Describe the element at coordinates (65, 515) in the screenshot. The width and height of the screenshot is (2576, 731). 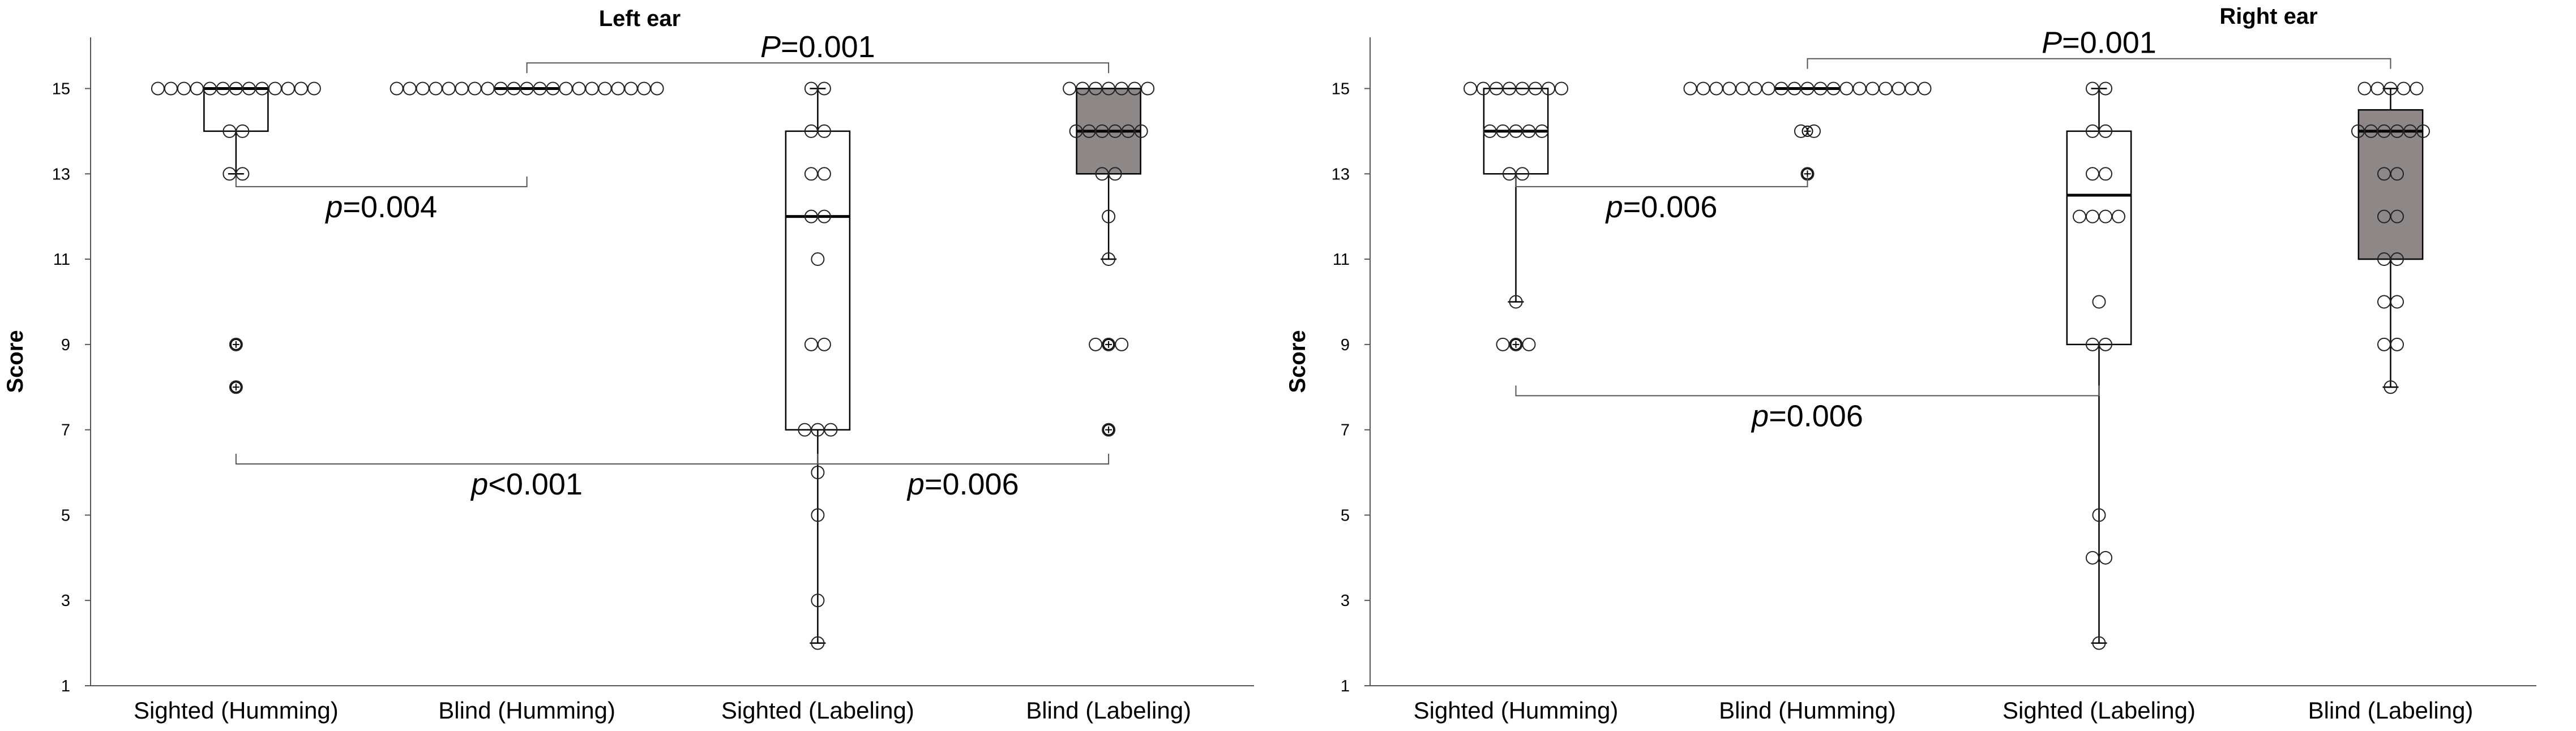
I see `y-tick-label: 5` at that location.